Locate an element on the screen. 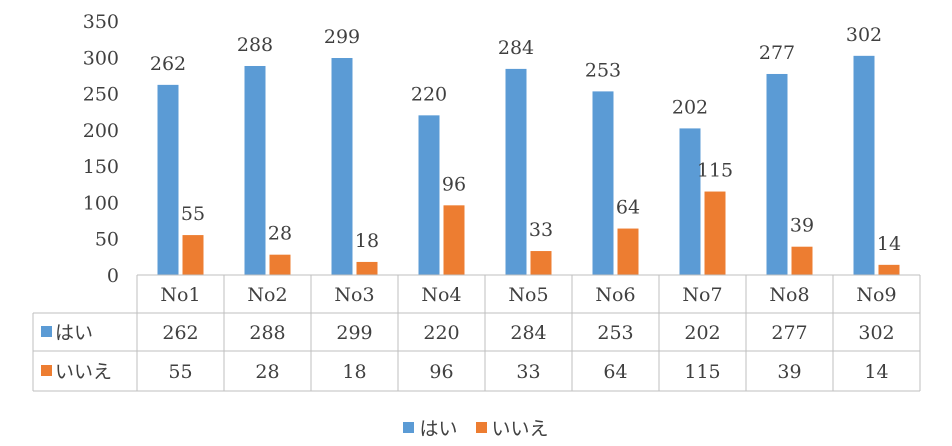 The height and width of the screenshot is (446, 952). table-cell-hai-No4: 220 is located at coordinates (441, 333).